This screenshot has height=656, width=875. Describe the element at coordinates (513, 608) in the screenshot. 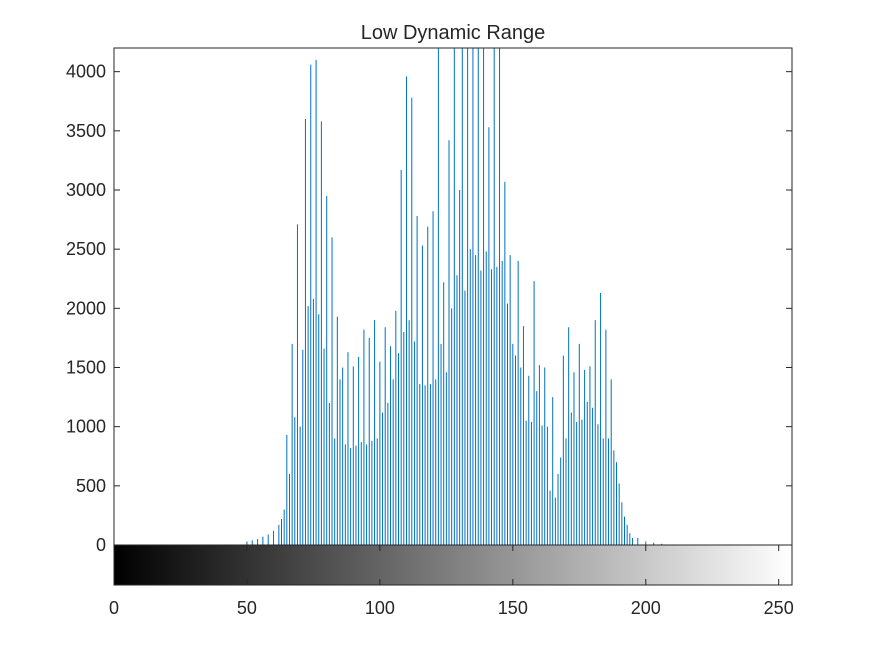

I see `x-tick-label: 150` at that location.